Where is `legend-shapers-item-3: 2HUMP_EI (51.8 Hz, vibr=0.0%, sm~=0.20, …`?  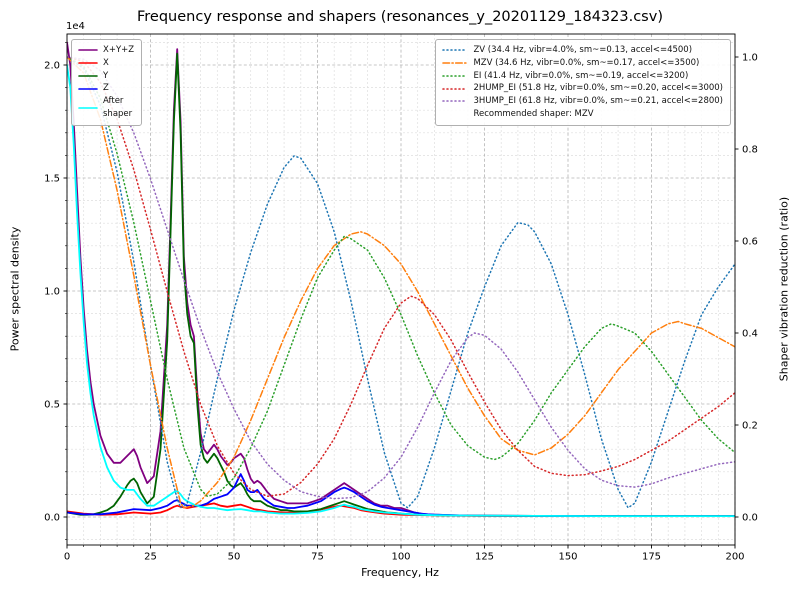
legend-shapers-item-3: 2HUMP_EI (51.8 Hz, vibr=0.0%, sm~=0.20, … is located at coordinates (582, 88).